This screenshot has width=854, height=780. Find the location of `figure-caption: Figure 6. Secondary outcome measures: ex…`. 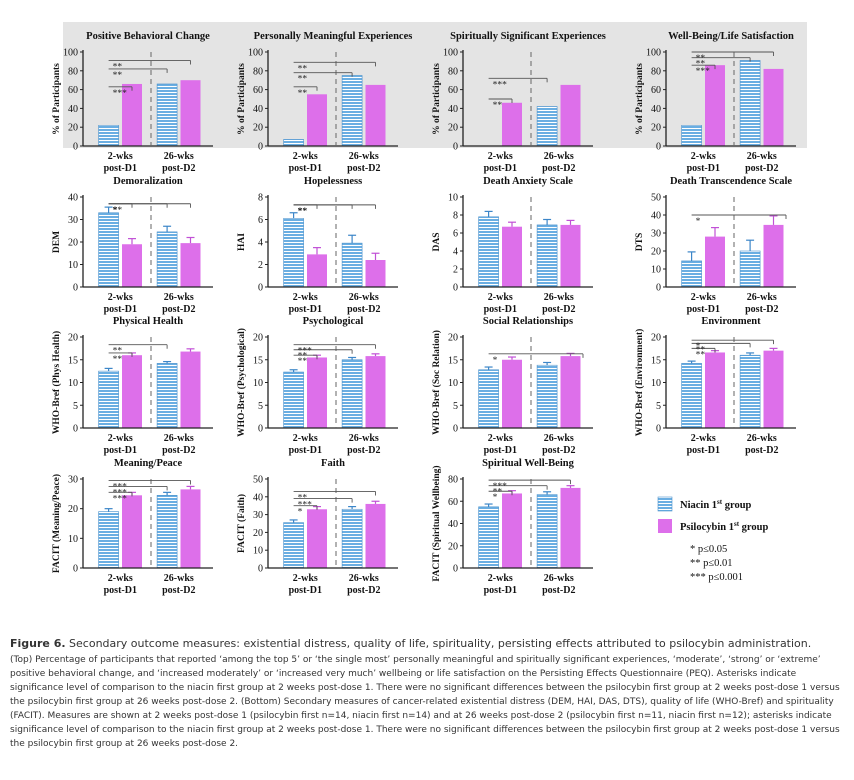

figure-caption: Figure 6. Secondary outcome measures: ex… is located at coordinates (428, 693).